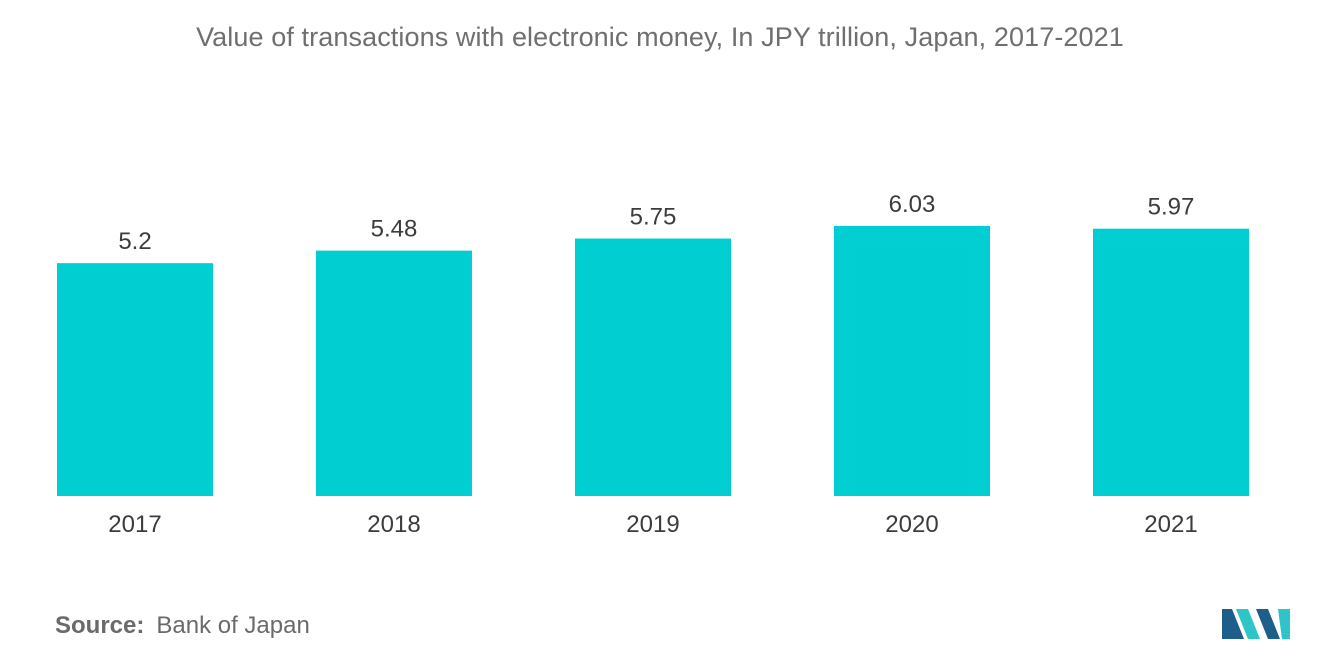 The width and height of the screenshot is (1320, 665). What do you see at coordinates (1256, 624) in the screenshot?
I see `mordor-intelligence-logo-icon` at bounding box center [1256, 624].